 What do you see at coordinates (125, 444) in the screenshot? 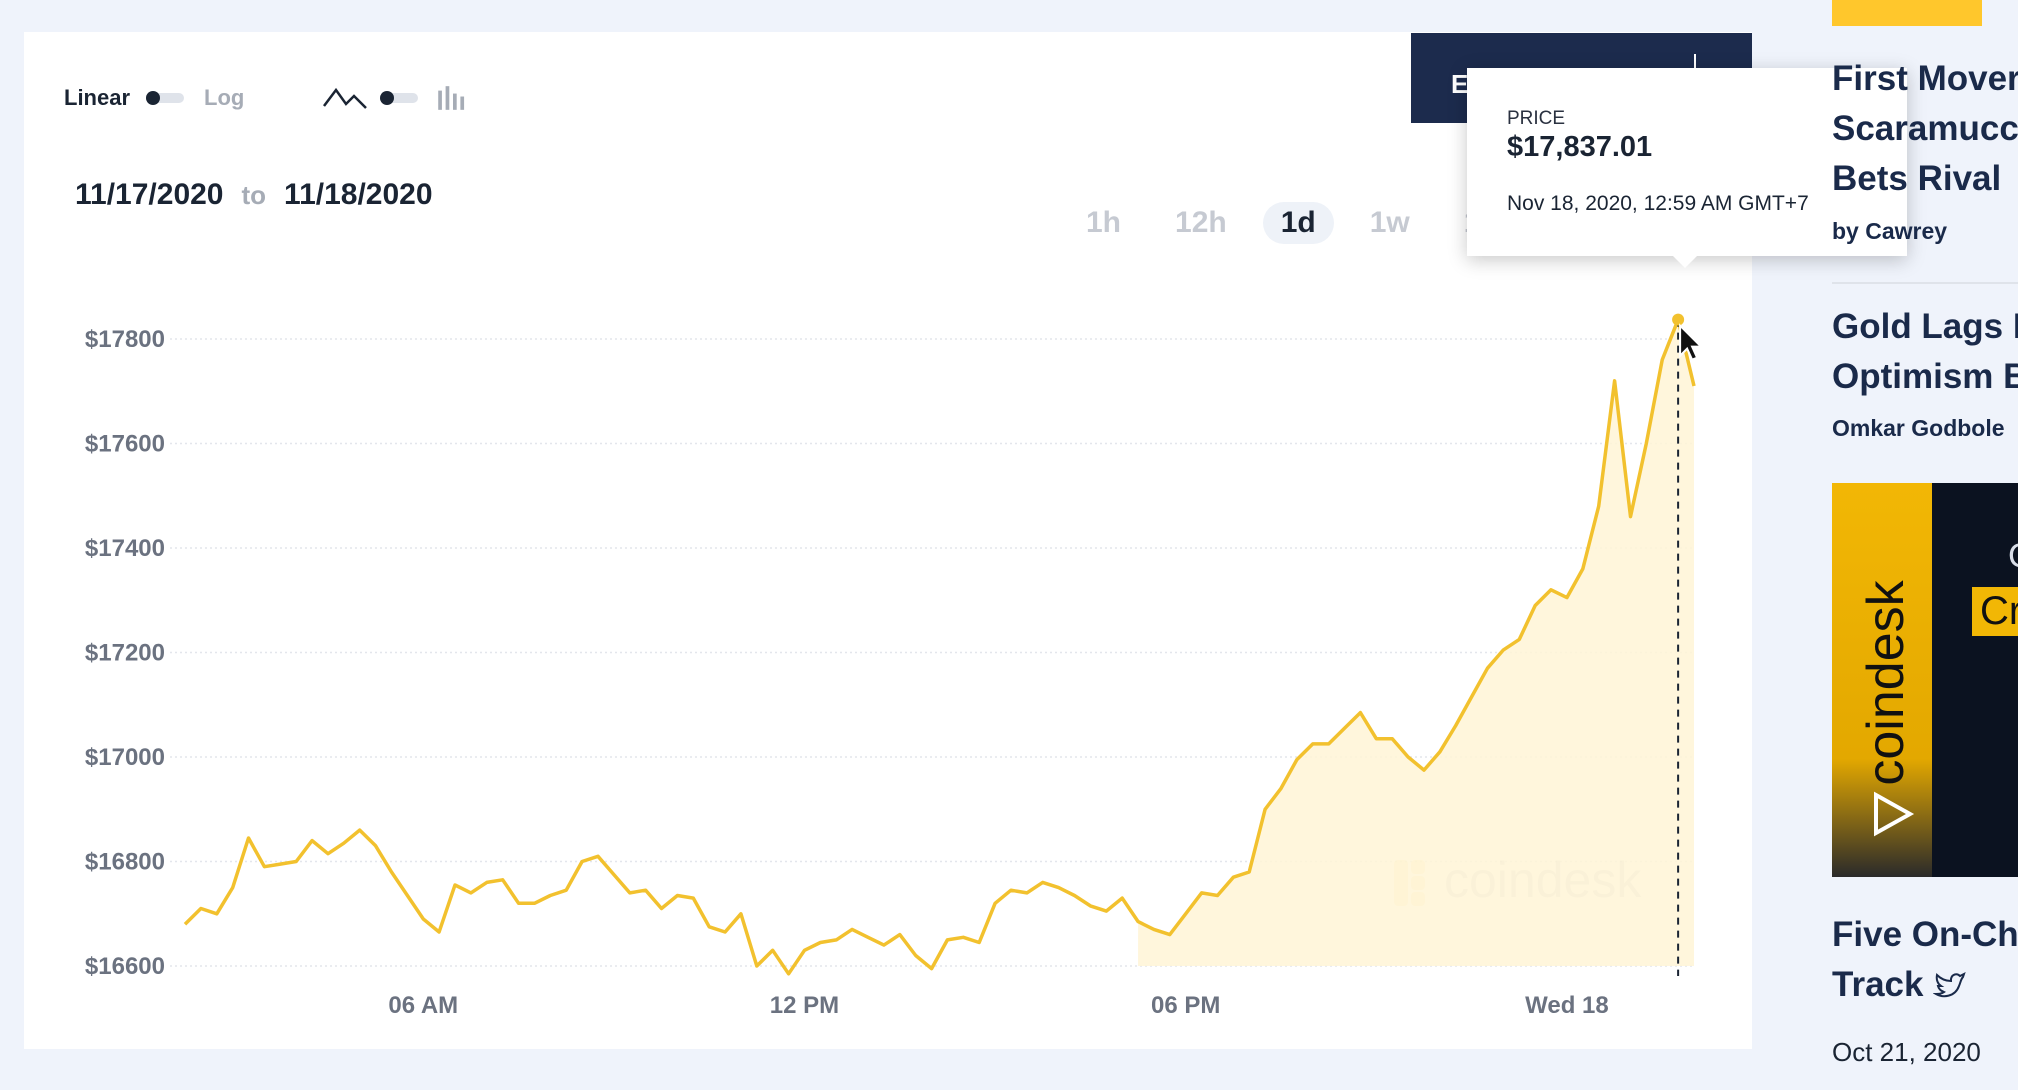
I see `y-tick-label: $17600` at bounding box center [125, 444].